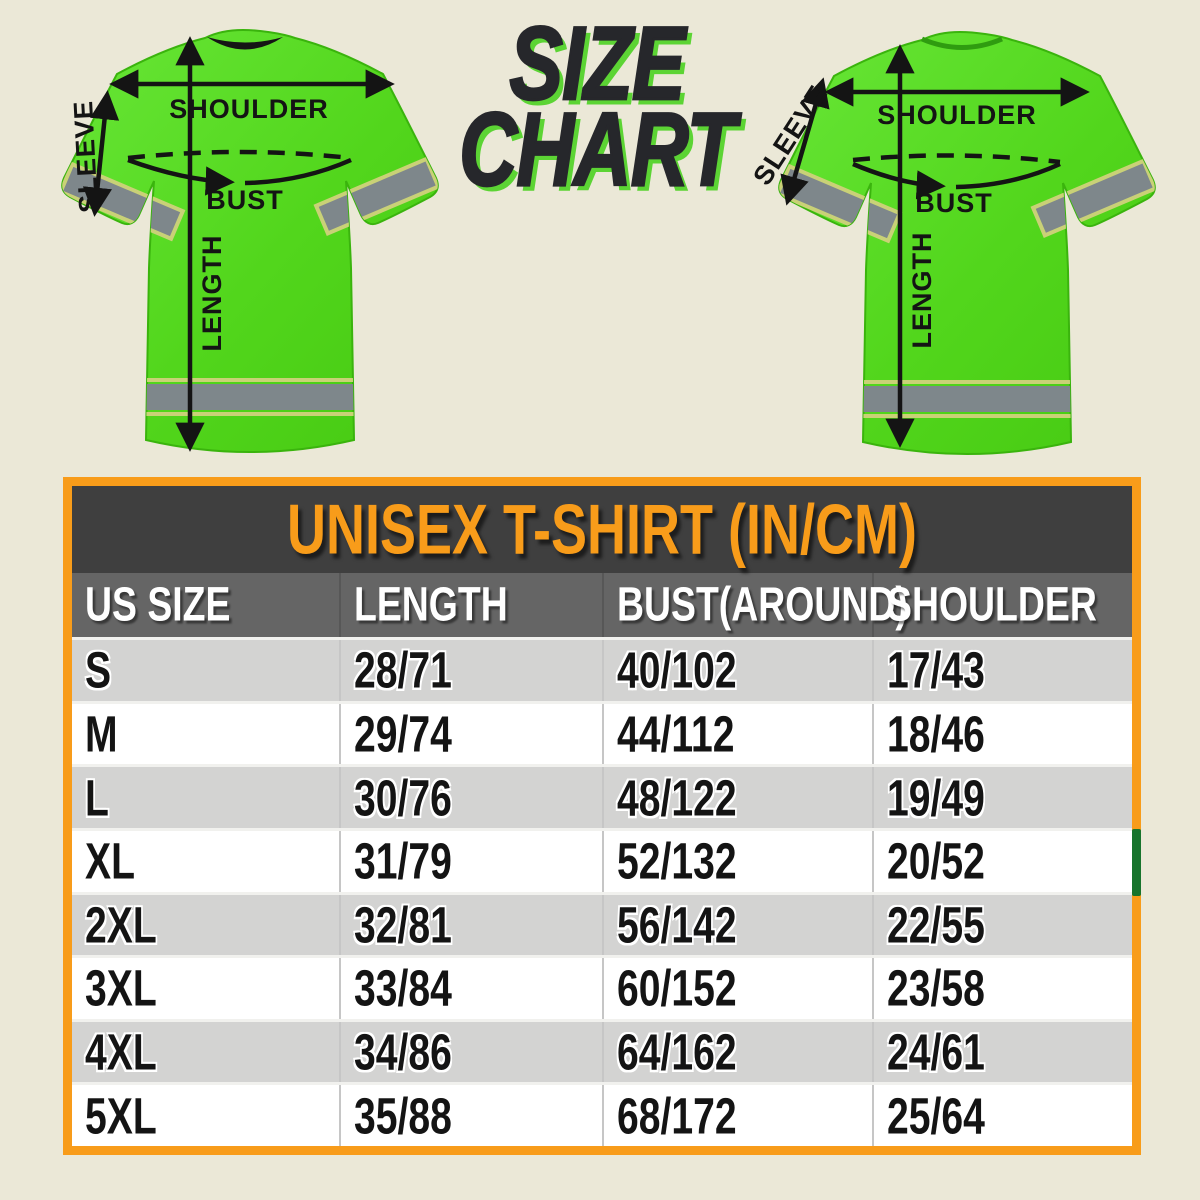 The image size is (1200, 1200). What do you see at coordinates (470, 988) in the screenshot?
I see `size-cell: 33/84` at bounding box center [470, 988].